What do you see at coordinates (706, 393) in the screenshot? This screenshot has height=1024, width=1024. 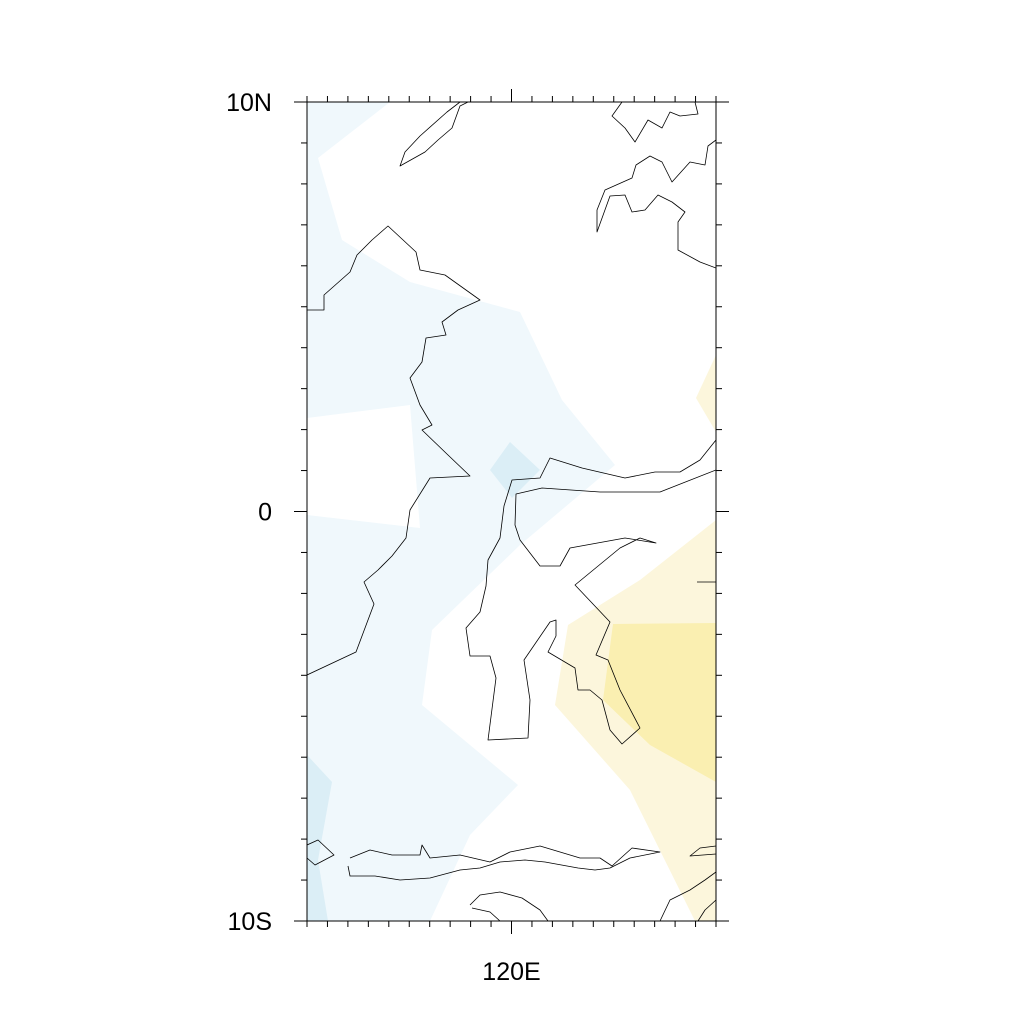 I see `shade-light-yellow-east` at bounding box center [706, 393].